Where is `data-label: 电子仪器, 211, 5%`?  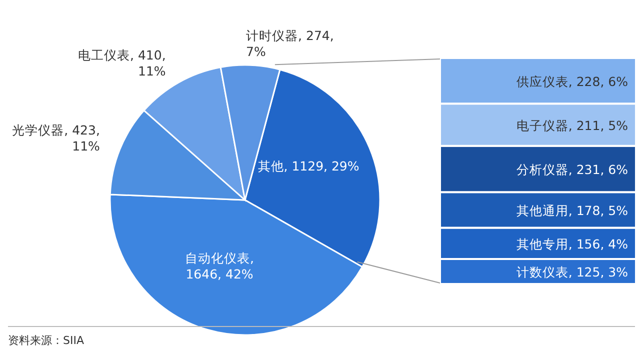 data-label: 电子仪器, 211, 5% is located at coordinates (572, 125).